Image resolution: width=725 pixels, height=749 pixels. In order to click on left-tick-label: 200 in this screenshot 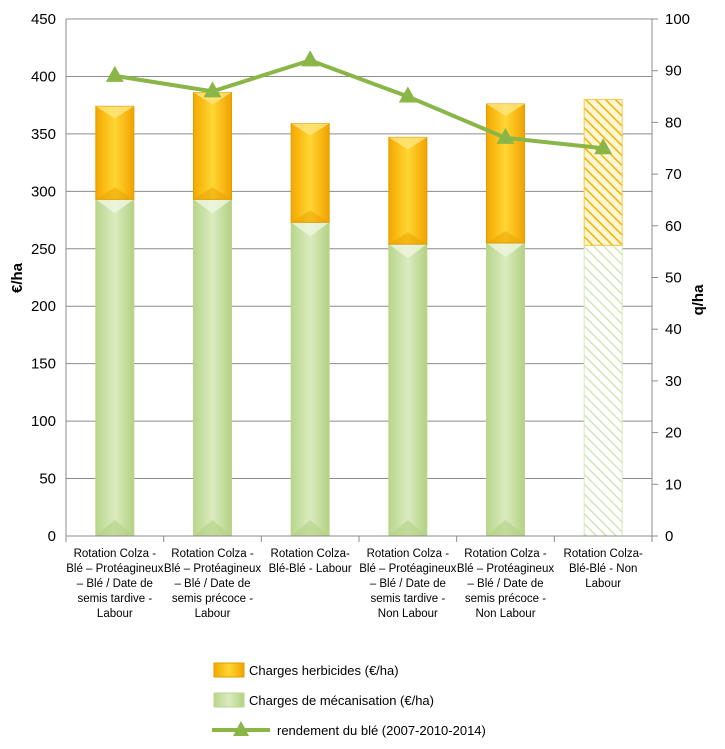, I will do `click(43, 306)`.